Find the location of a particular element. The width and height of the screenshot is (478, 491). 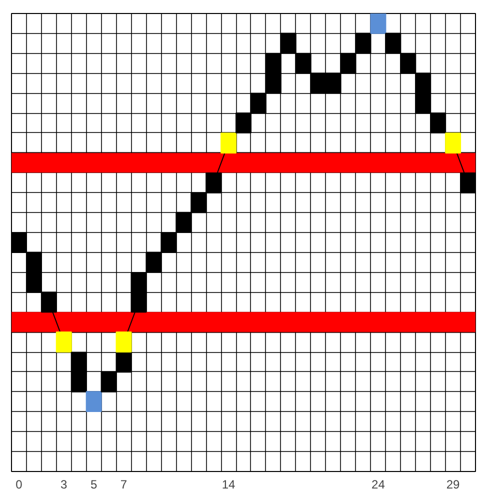

x-tick-label: 5 is located at coordinates (94, 484).